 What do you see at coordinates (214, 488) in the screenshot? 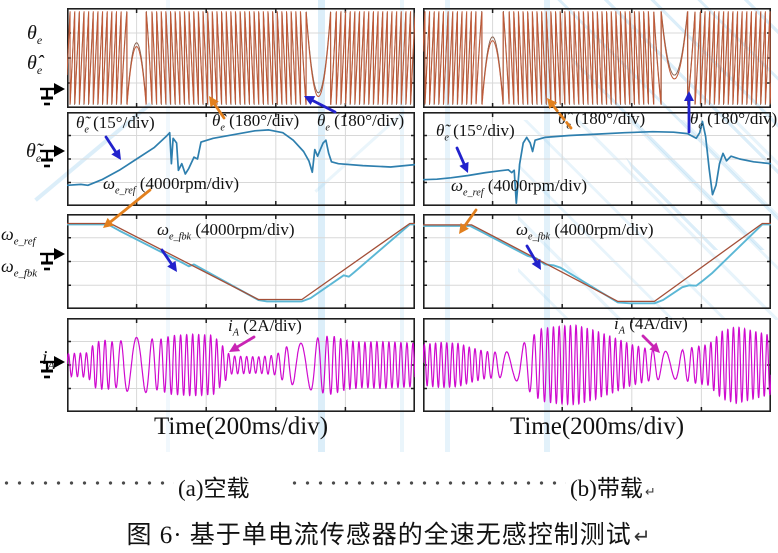
I see `subcaption-a: (a)空载` at bounding box center [214, 488].